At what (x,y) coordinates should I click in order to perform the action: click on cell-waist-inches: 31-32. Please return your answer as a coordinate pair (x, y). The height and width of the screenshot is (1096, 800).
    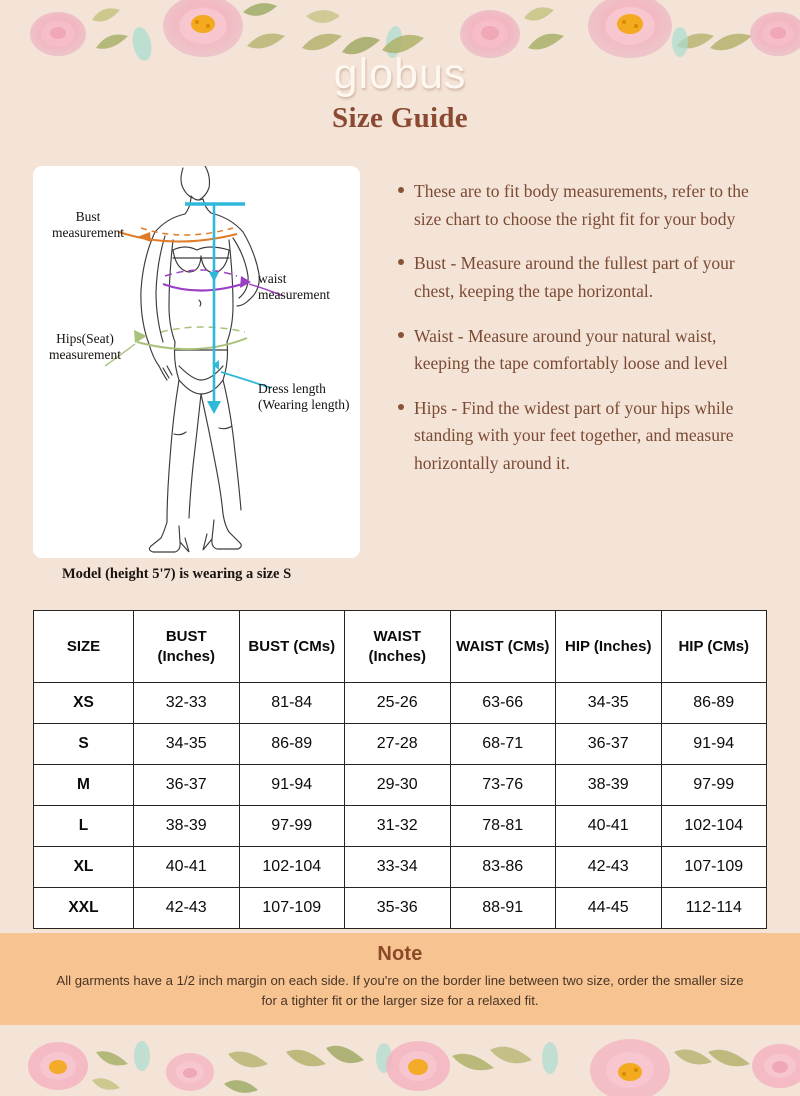
    Looking at the image, I should click on (397, 826).